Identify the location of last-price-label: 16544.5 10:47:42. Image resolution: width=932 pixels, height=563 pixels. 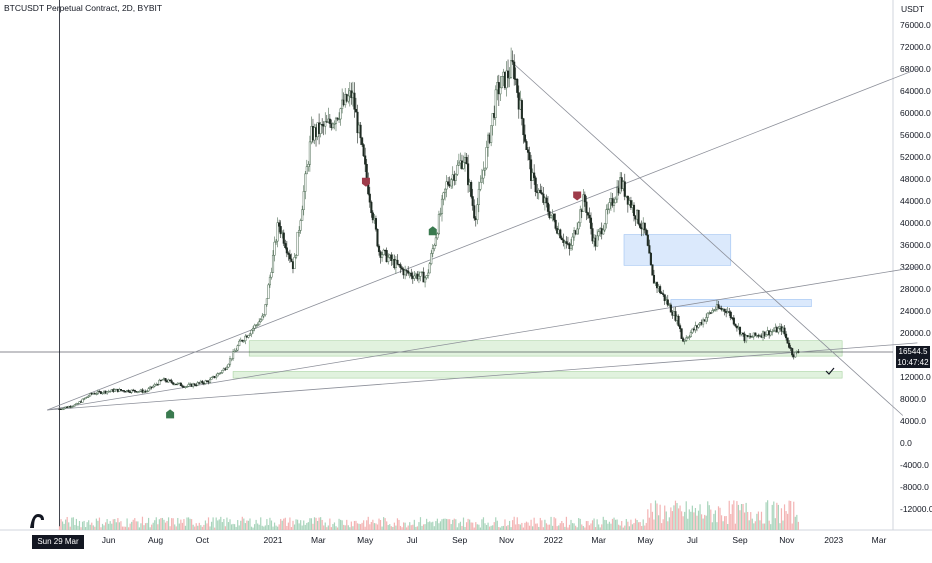
(913, 357).